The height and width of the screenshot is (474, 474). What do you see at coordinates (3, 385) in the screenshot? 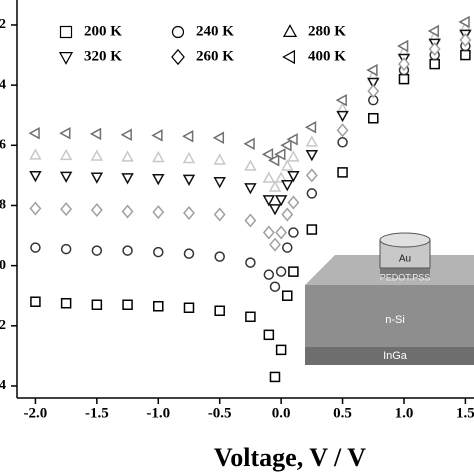
I see `y-tick-label: -14` at bounding box center [3, 385].